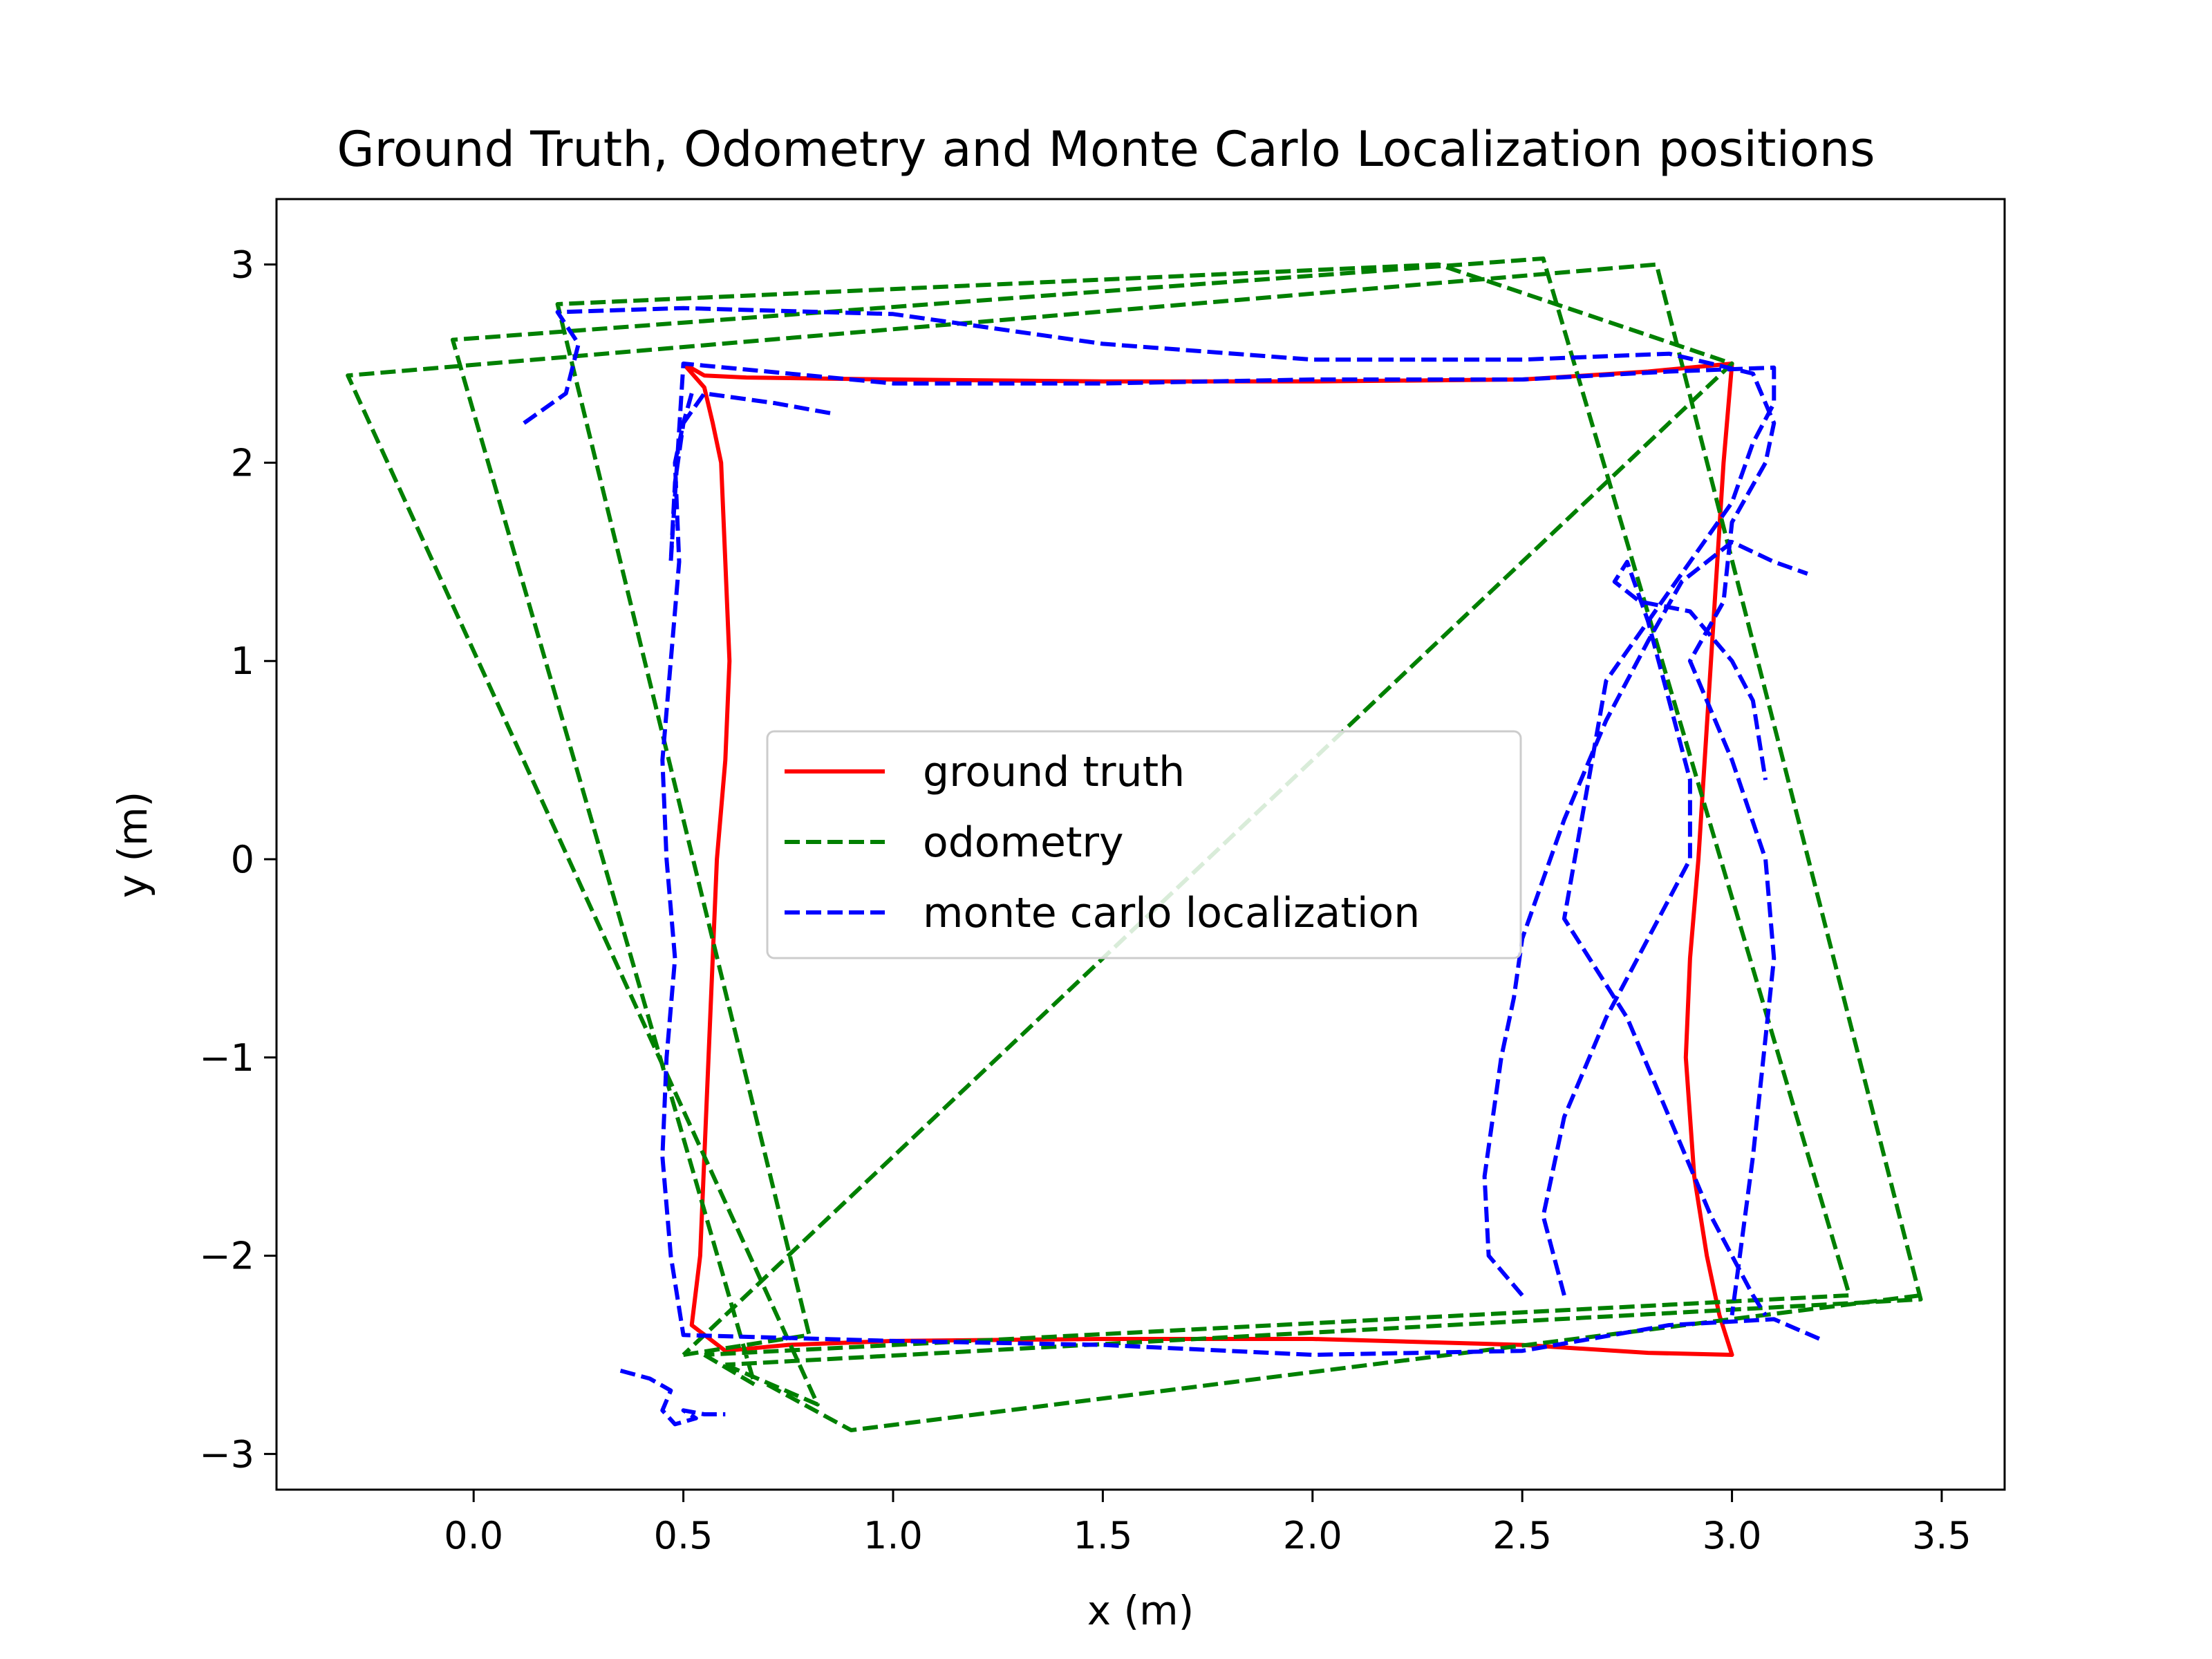 This screenshot has width=2212, height=1659. I want to click on x-tick-label: 2.5, so click(1522, 1535).